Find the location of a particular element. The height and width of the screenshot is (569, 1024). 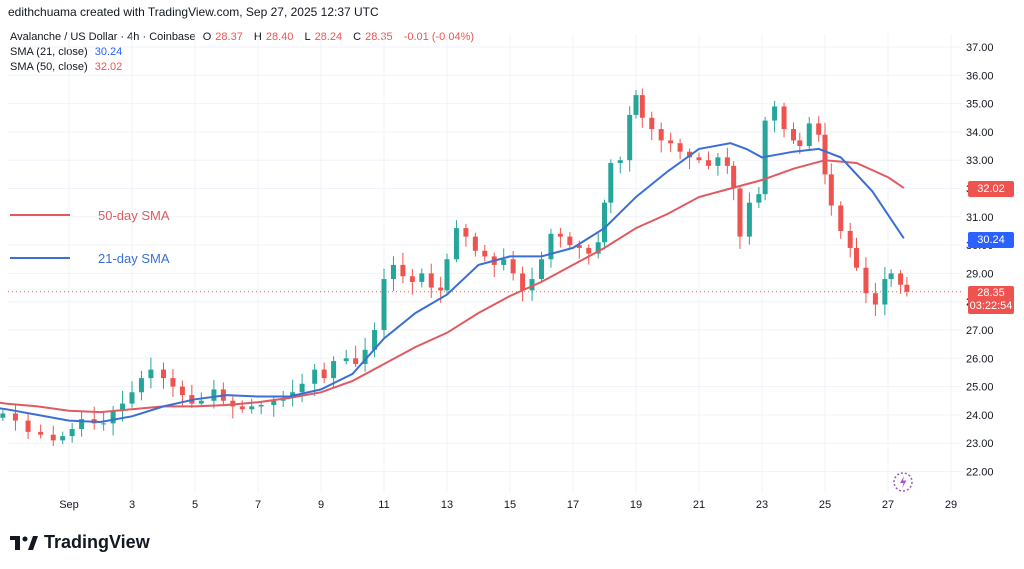

y-tick-label: 35.00 is located at coordinates (980, 105).